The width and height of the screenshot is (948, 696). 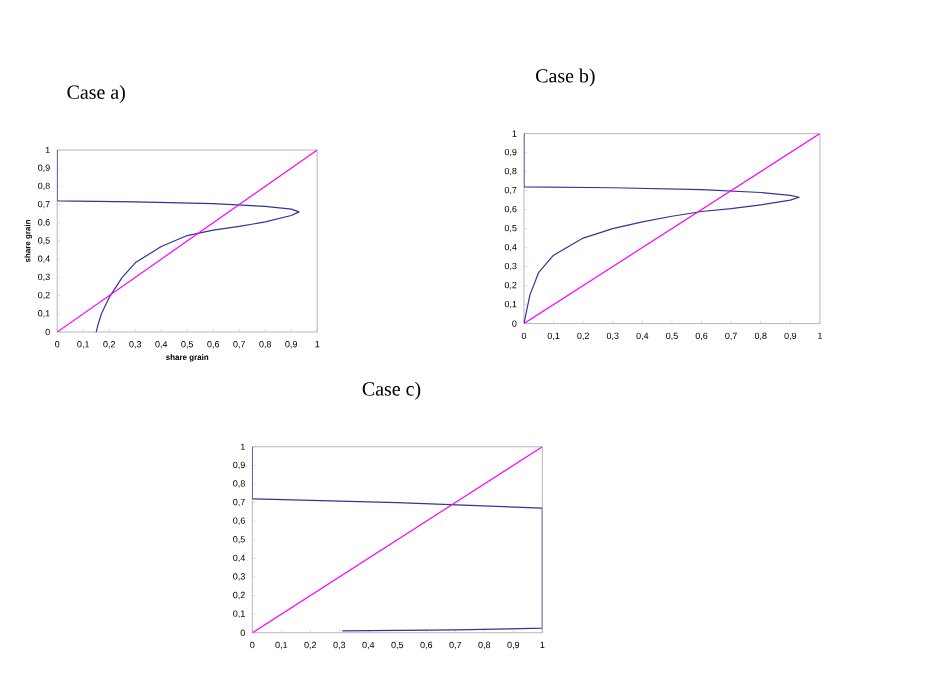 I want to click on chart-title: Case a), so click(x=96, y=94).